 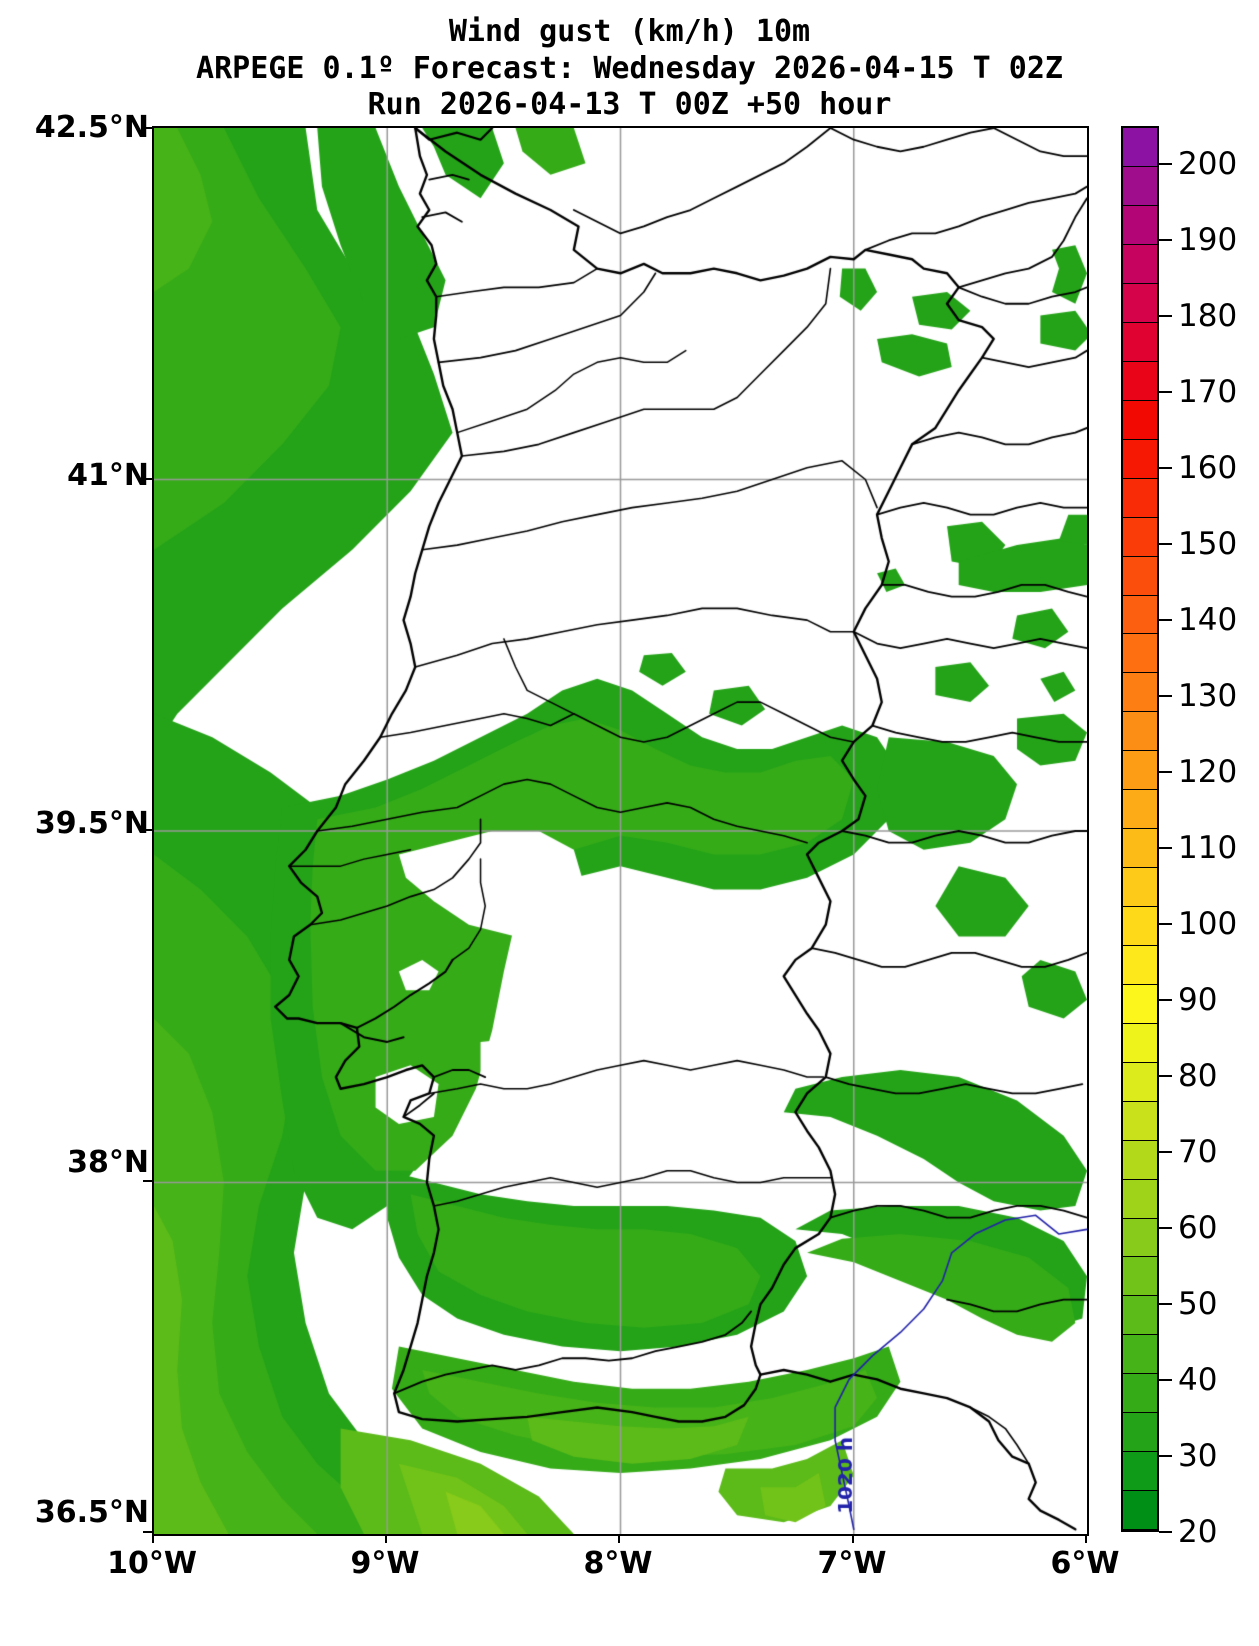 What do you see at coordinates (1198, 1228) in the screenshot?
I see `colorbar-tick-label-60: 60` at bounding box center [1198, 1228].